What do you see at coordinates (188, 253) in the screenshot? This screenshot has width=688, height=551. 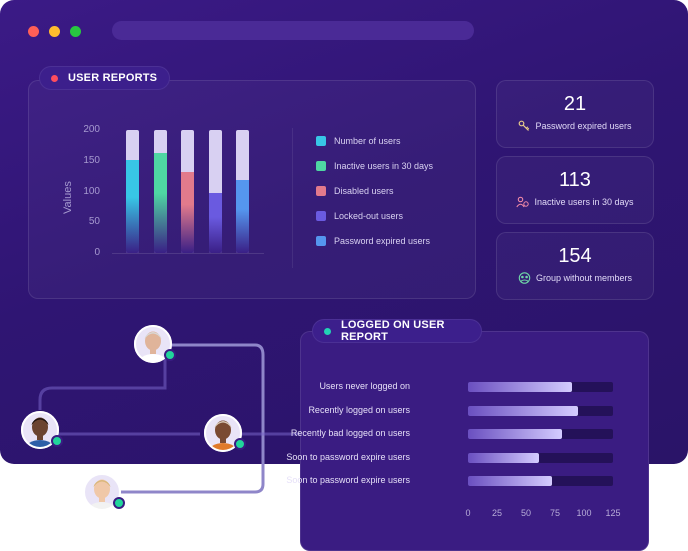 I see `x-axis-line` at bounding box center [188, 253].